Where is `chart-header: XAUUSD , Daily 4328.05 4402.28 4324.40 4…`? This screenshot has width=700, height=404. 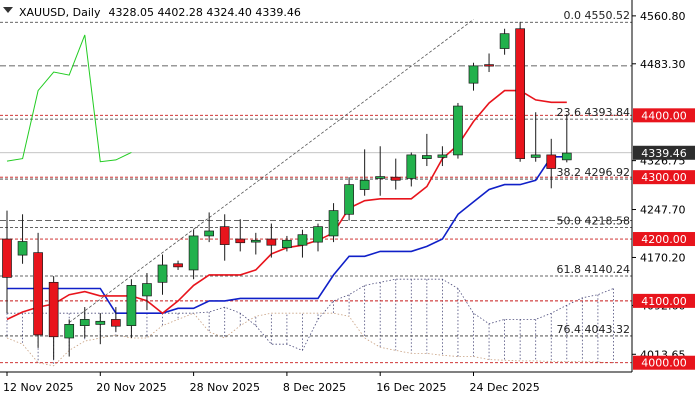 chart-header: XAUUSD , Daily 4328.05 4402.28 4324.40 4… is located at coordinates (152, 12).